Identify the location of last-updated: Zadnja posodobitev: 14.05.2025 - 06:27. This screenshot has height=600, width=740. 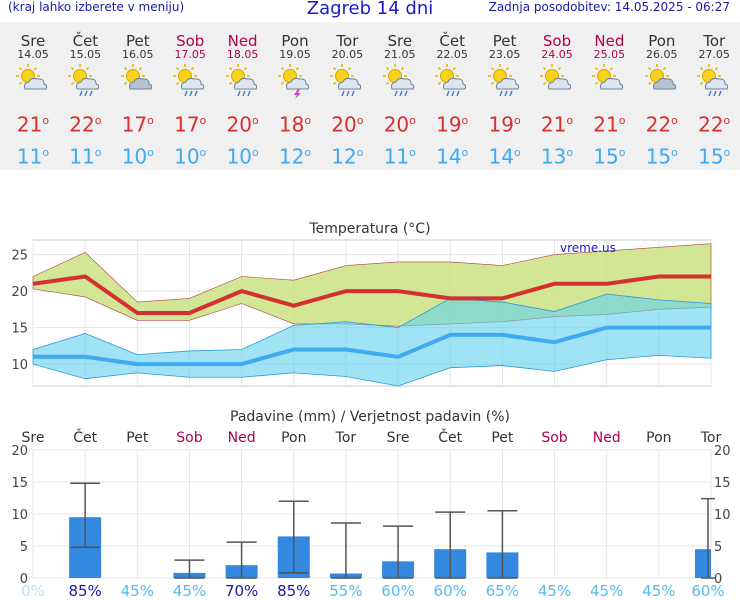
(609, 7).